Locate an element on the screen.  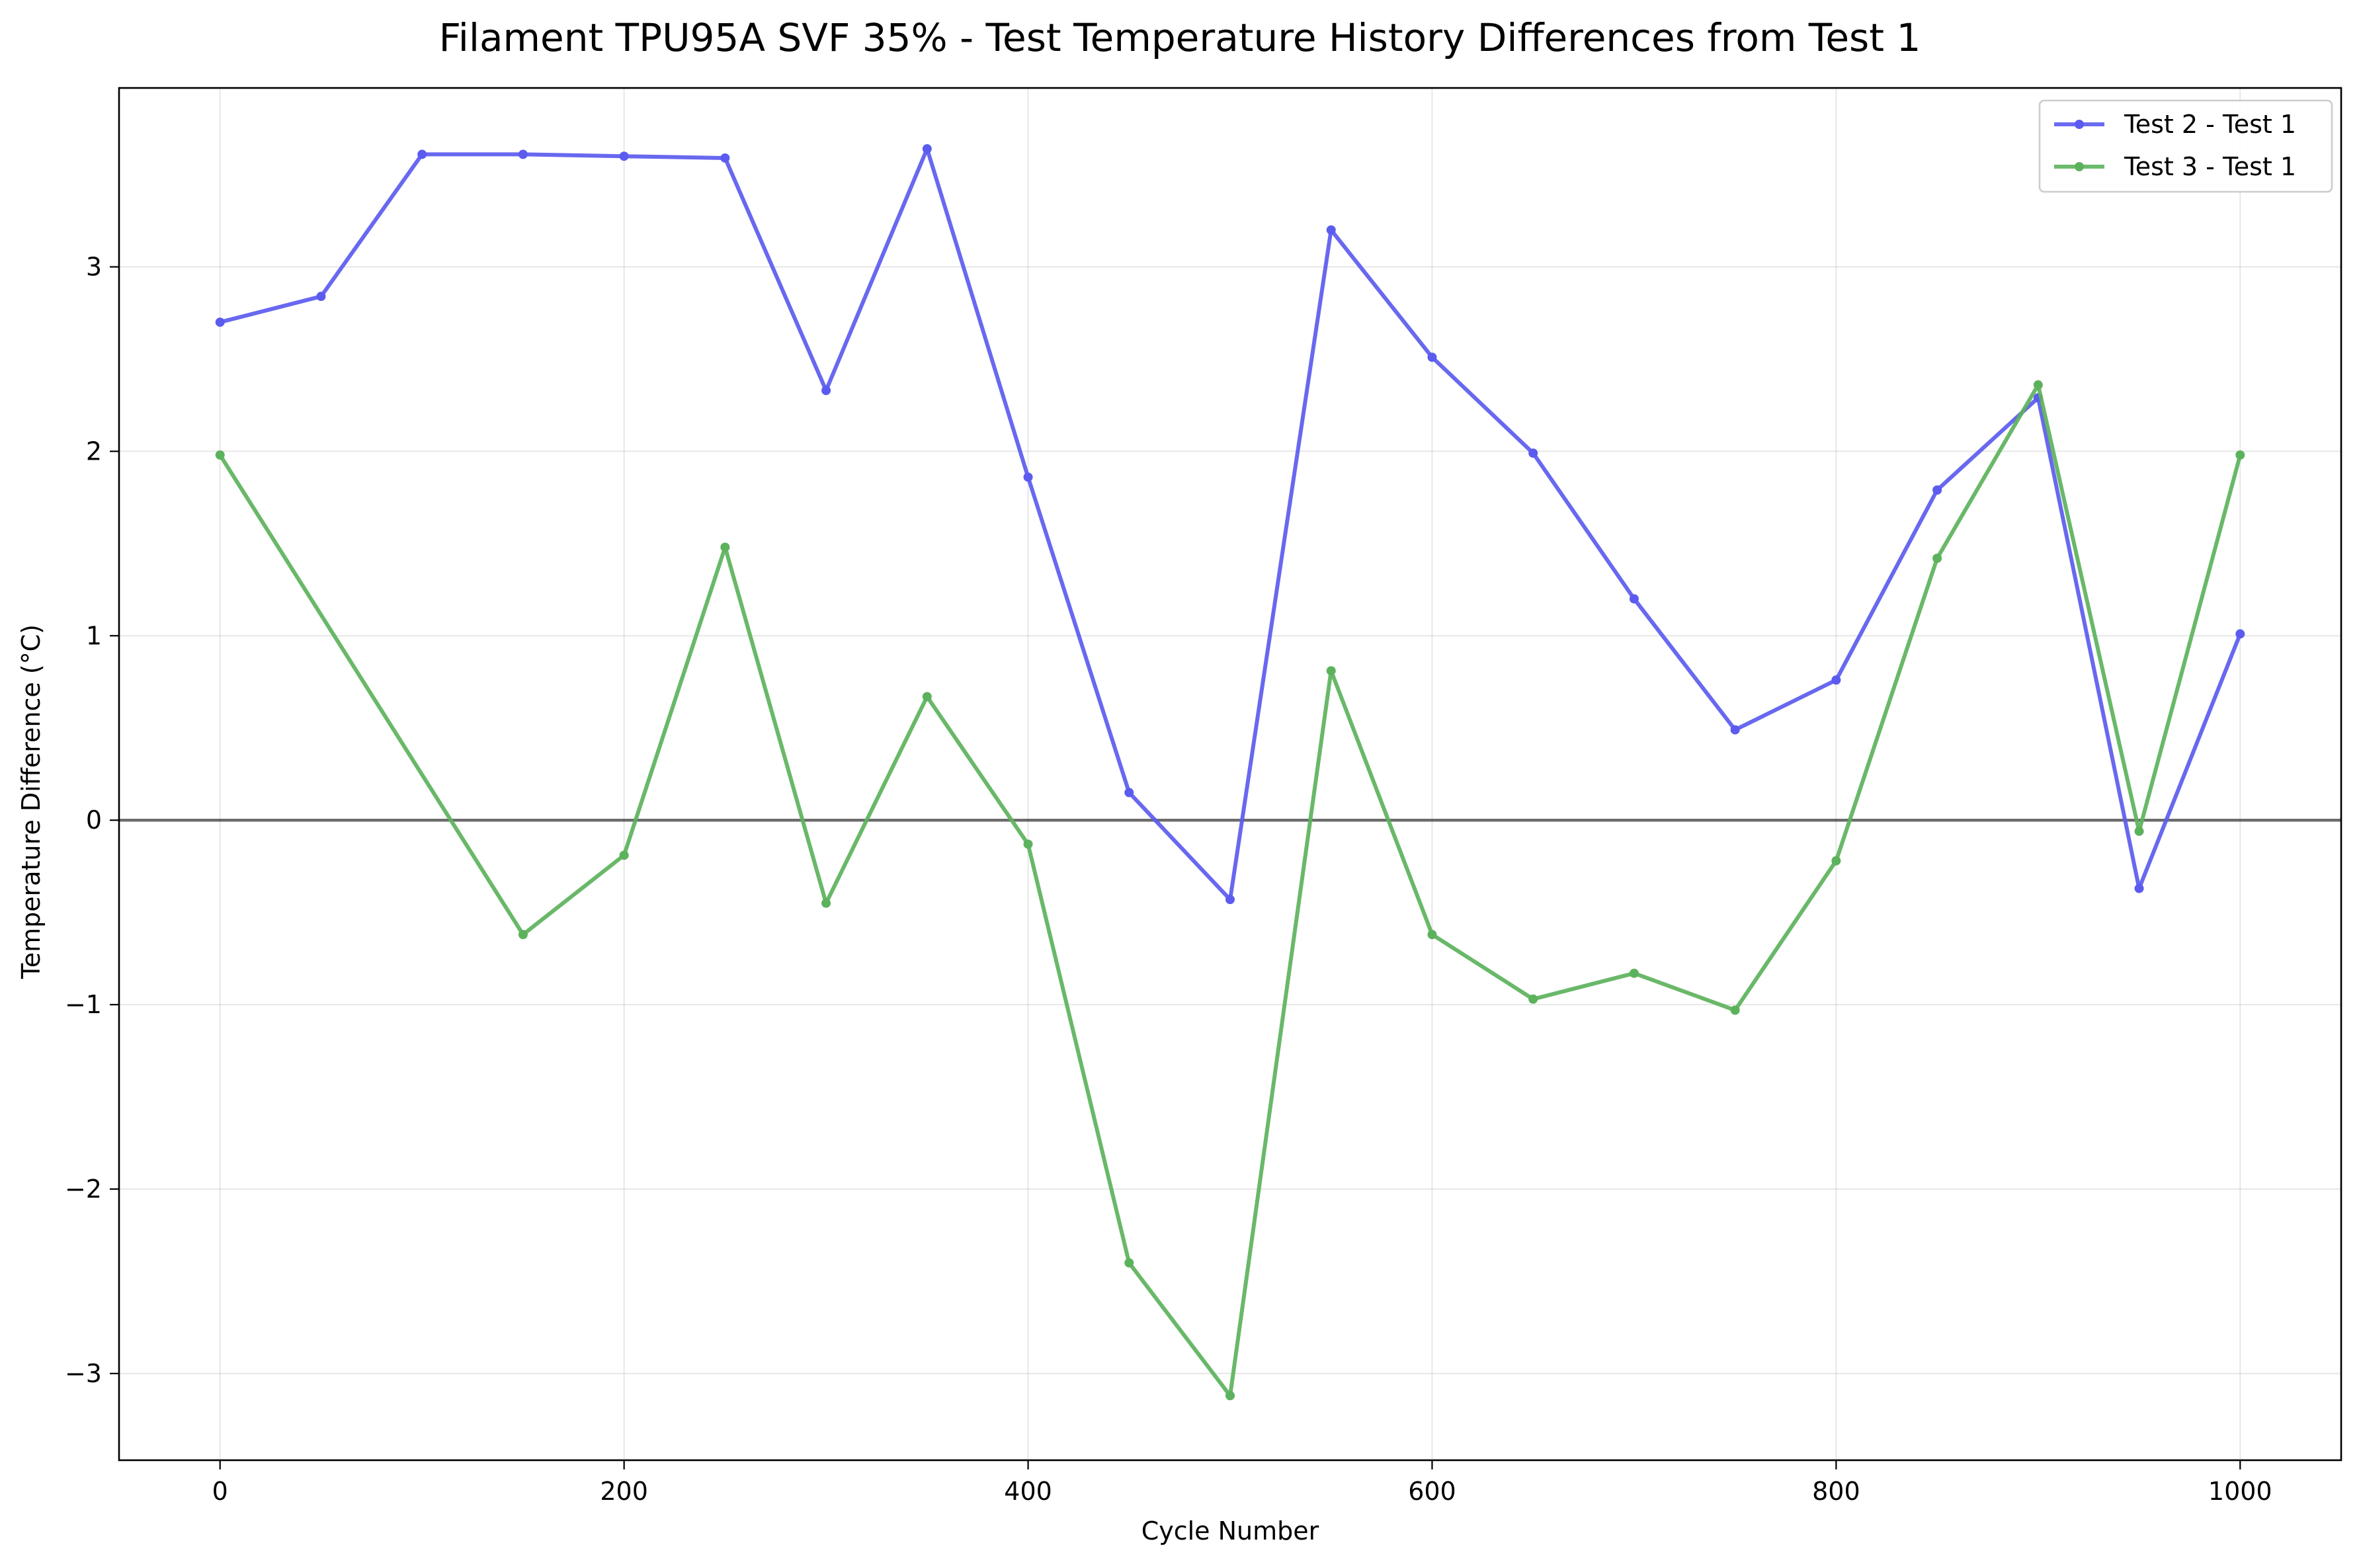
legend-box is located at coordinates (2185, 146).